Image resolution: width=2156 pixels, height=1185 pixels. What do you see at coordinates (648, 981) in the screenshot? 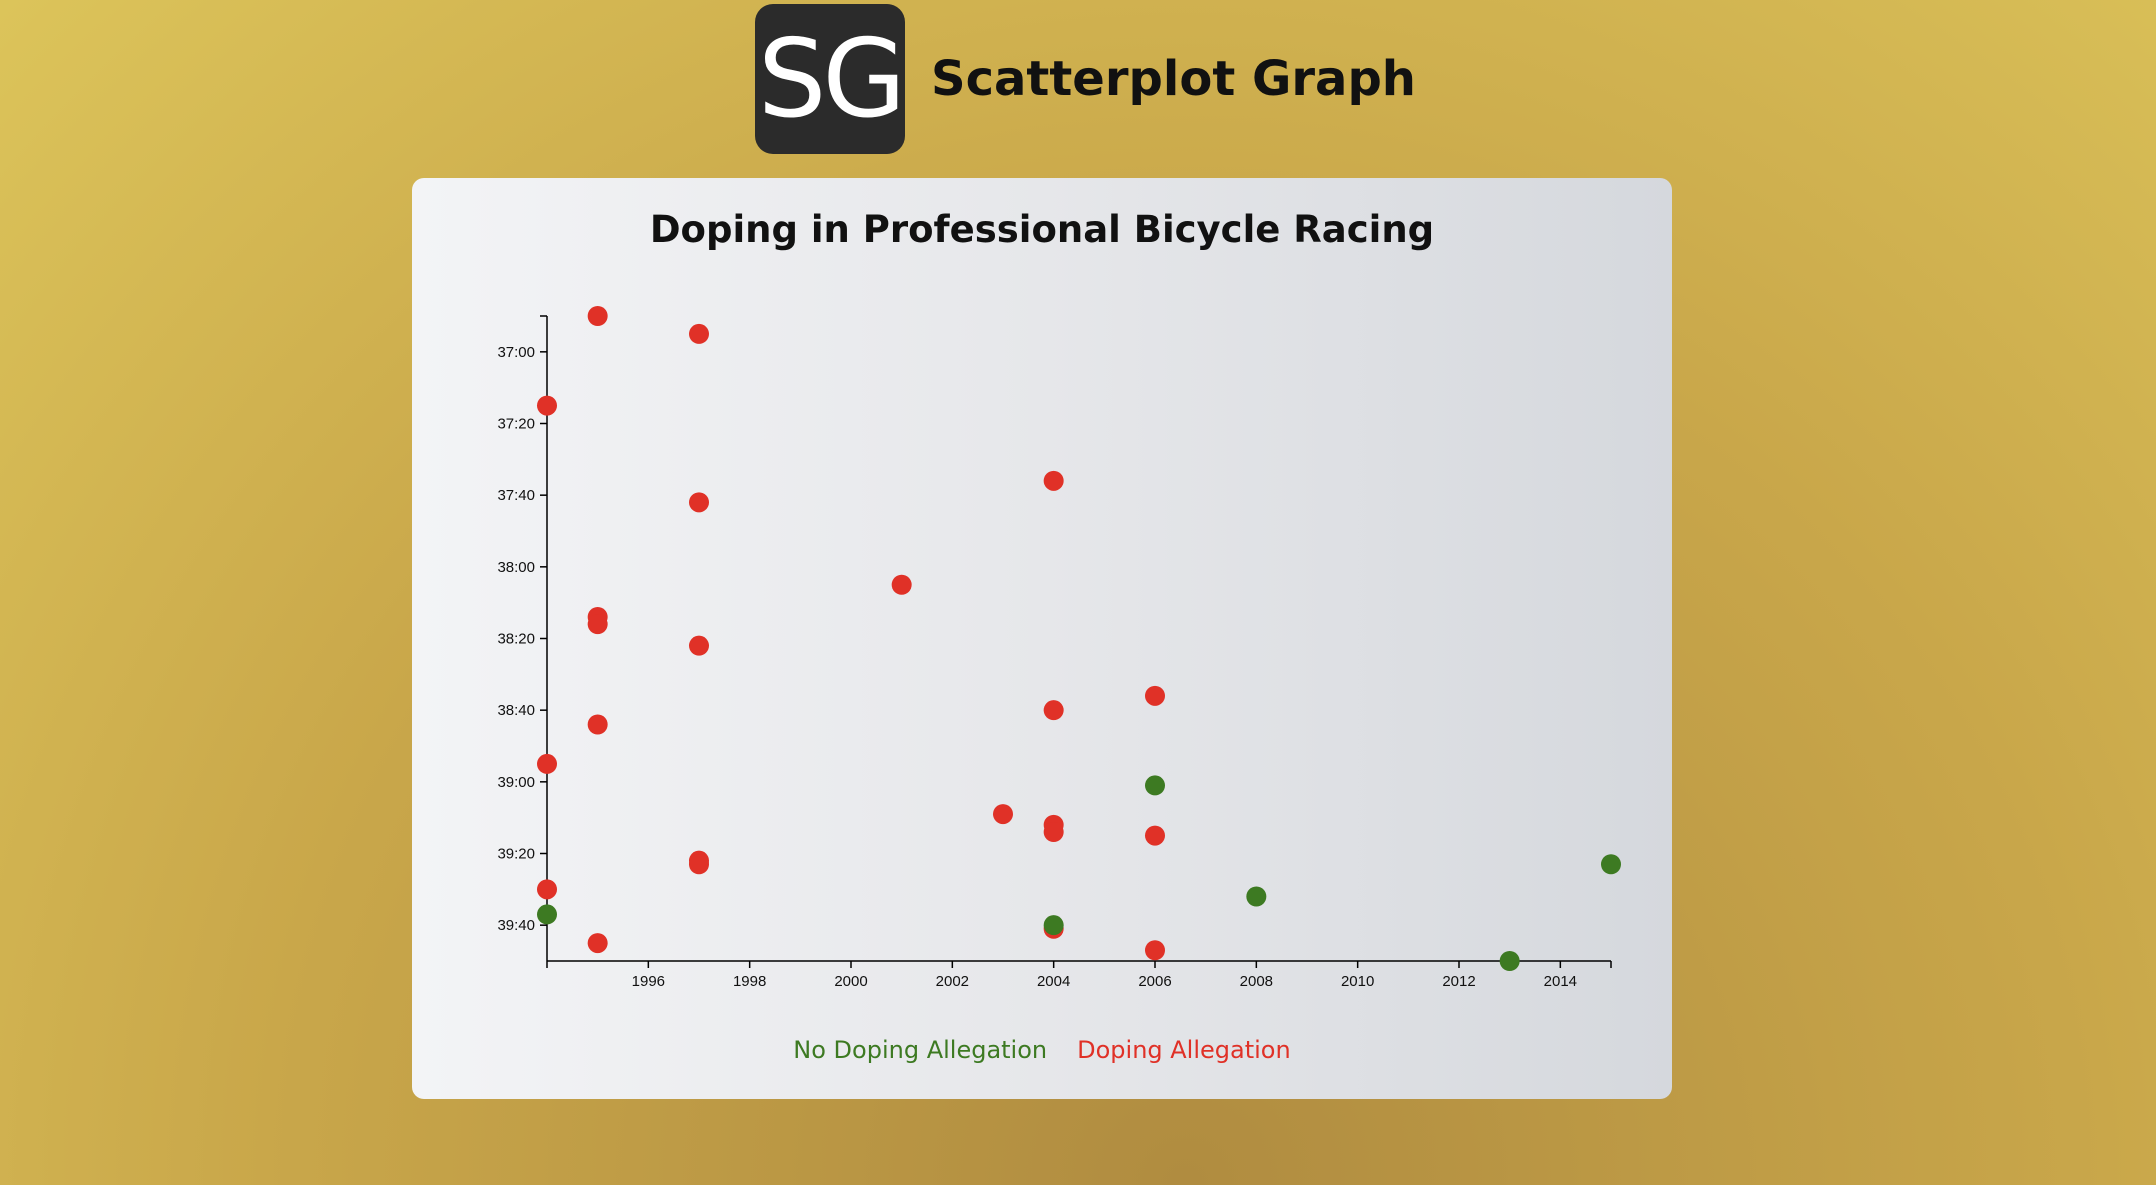
I see `x-tick-label: 1996` at bounding box center [648, 981].